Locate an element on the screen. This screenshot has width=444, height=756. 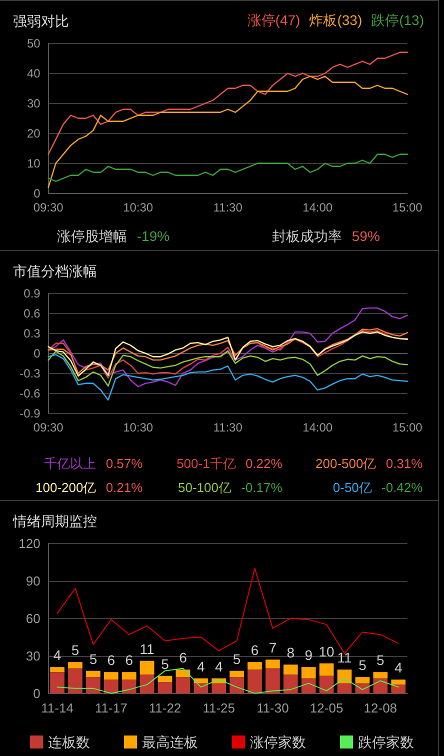
data-label: 8 is located at coordinates (290, 652).